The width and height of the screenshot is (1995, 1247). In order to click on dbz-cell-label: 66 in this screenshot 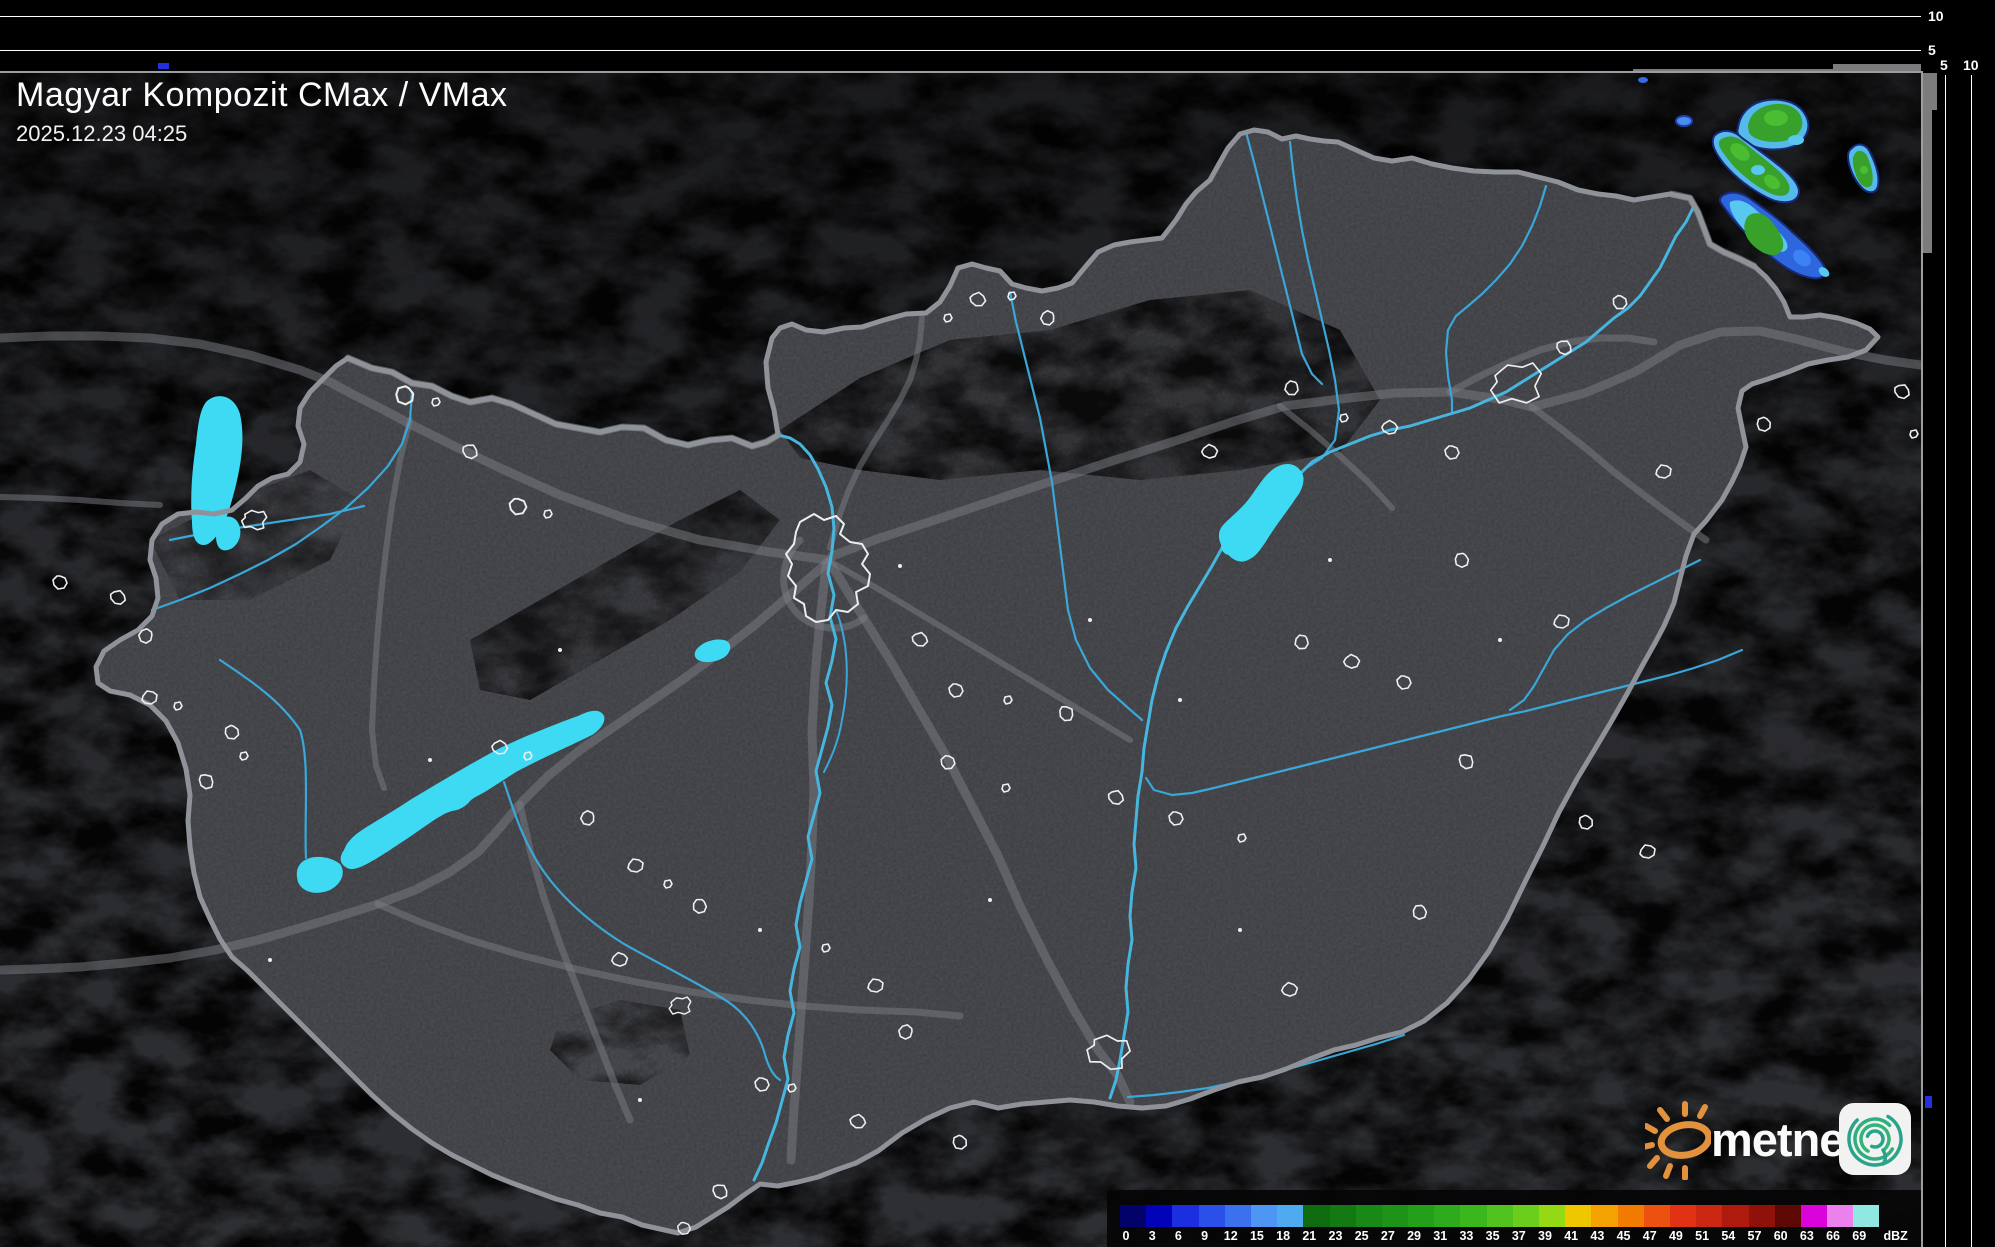, I will do `click(1833, 1236)`.